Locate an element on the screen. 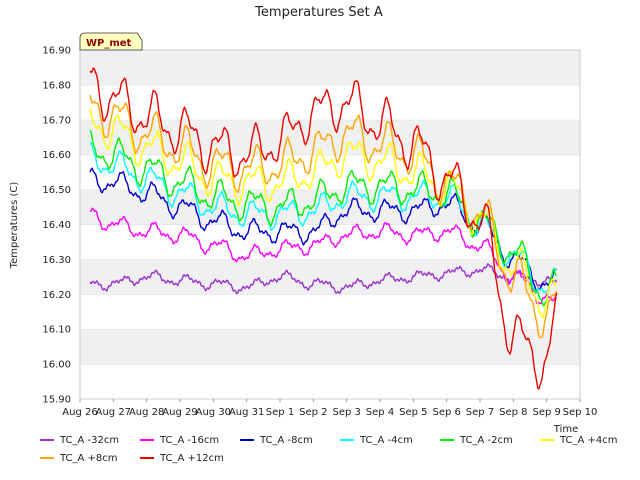 The image size is (640, 480). x-tick-label: Aug 29 is located at coordinates (179, 412).